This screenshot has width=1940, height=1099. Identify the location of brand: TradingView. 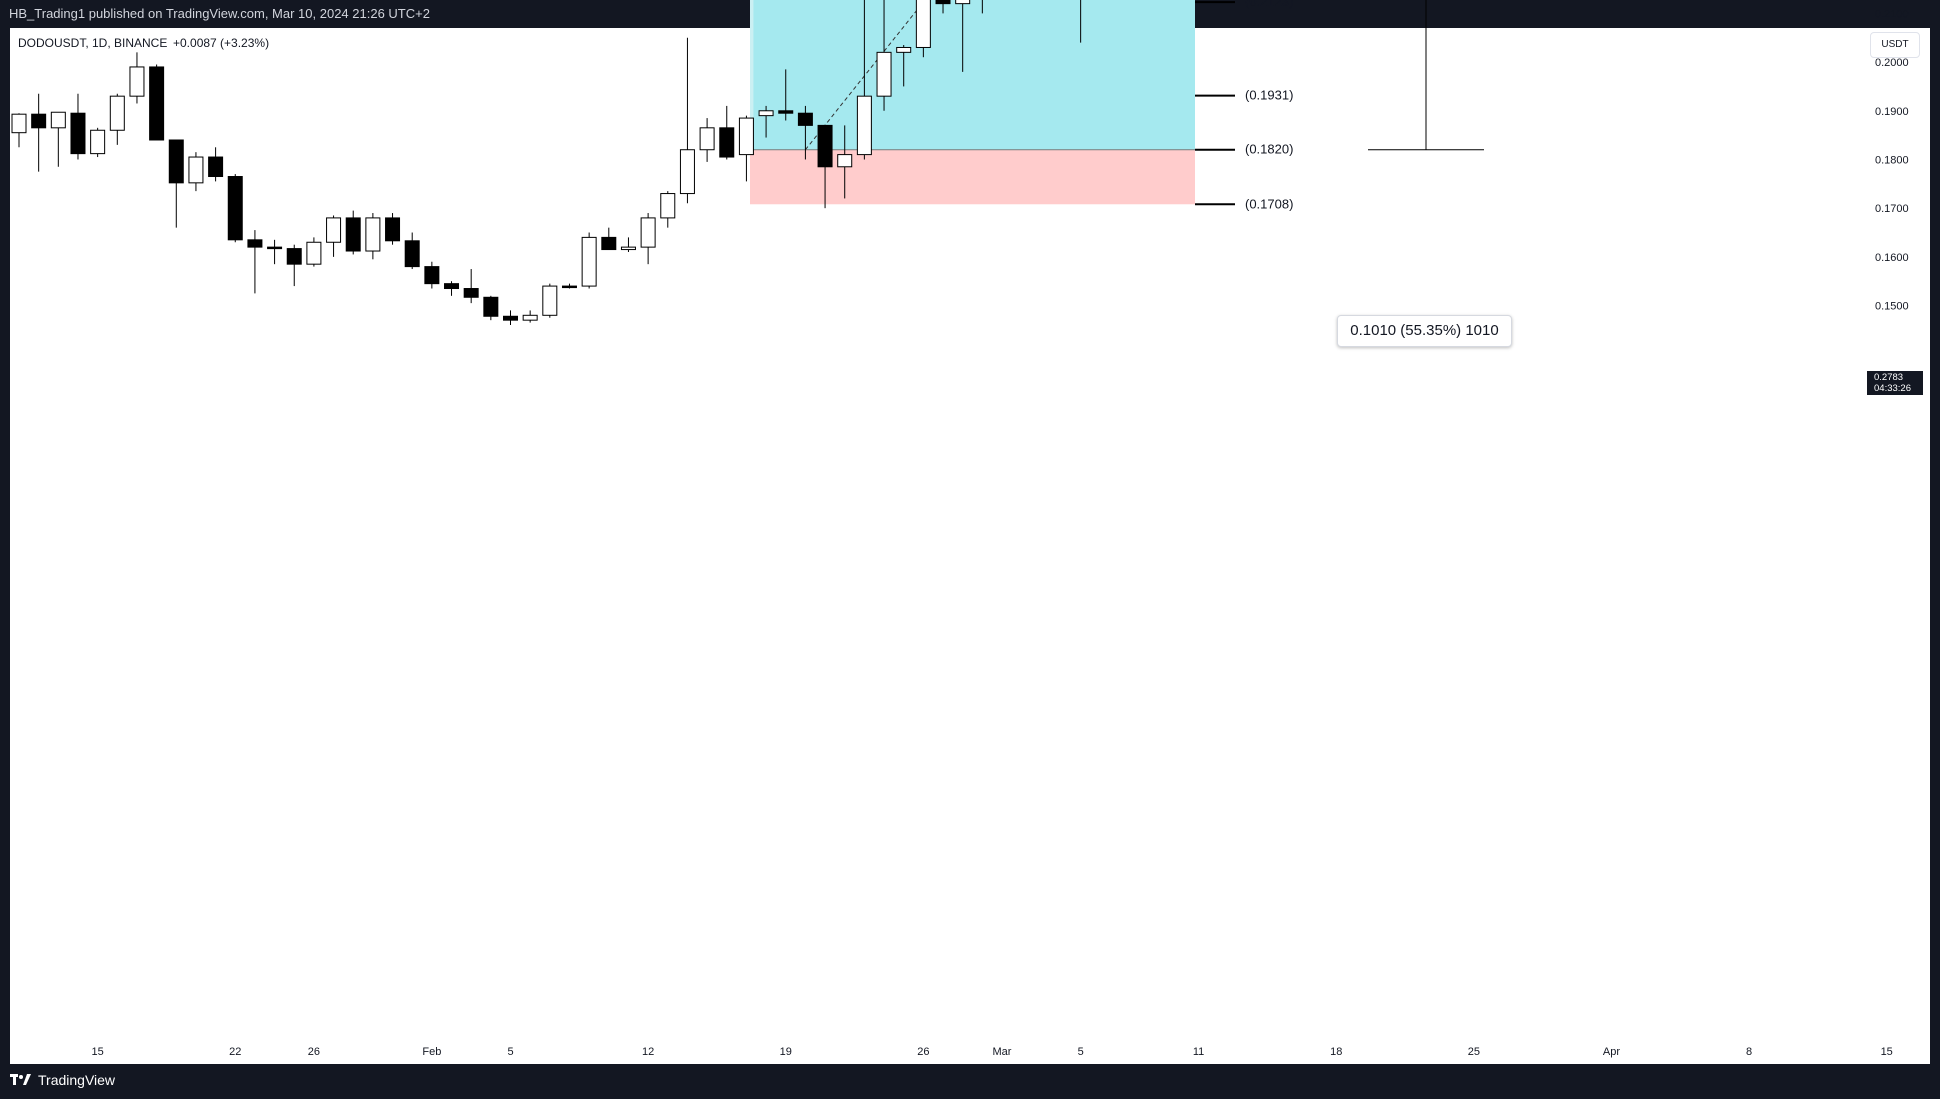
(62, 1080).